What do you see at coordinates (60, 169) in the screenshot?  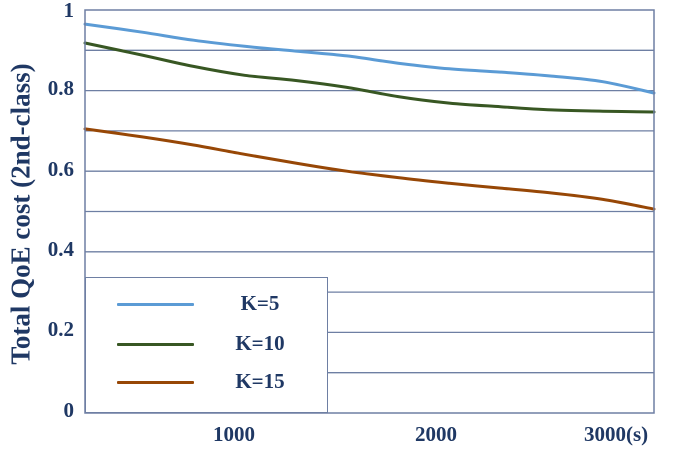 I see `y-tick-label-0.6: 0.6` at bounding box center [60, 169].